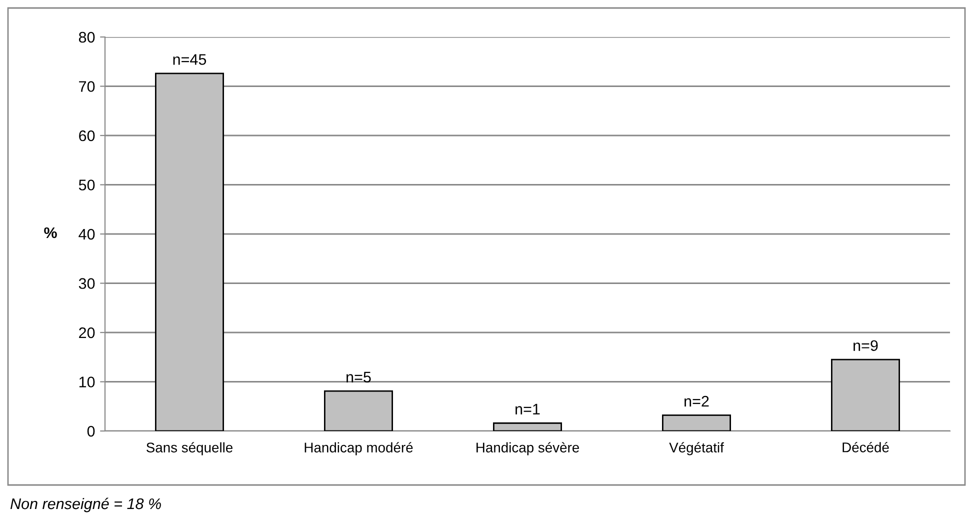  What do you see at coordinates (527, 449) in the screenshot?
I see `x-tick-label: Handicap sévère` at bounding box center [527, 449].